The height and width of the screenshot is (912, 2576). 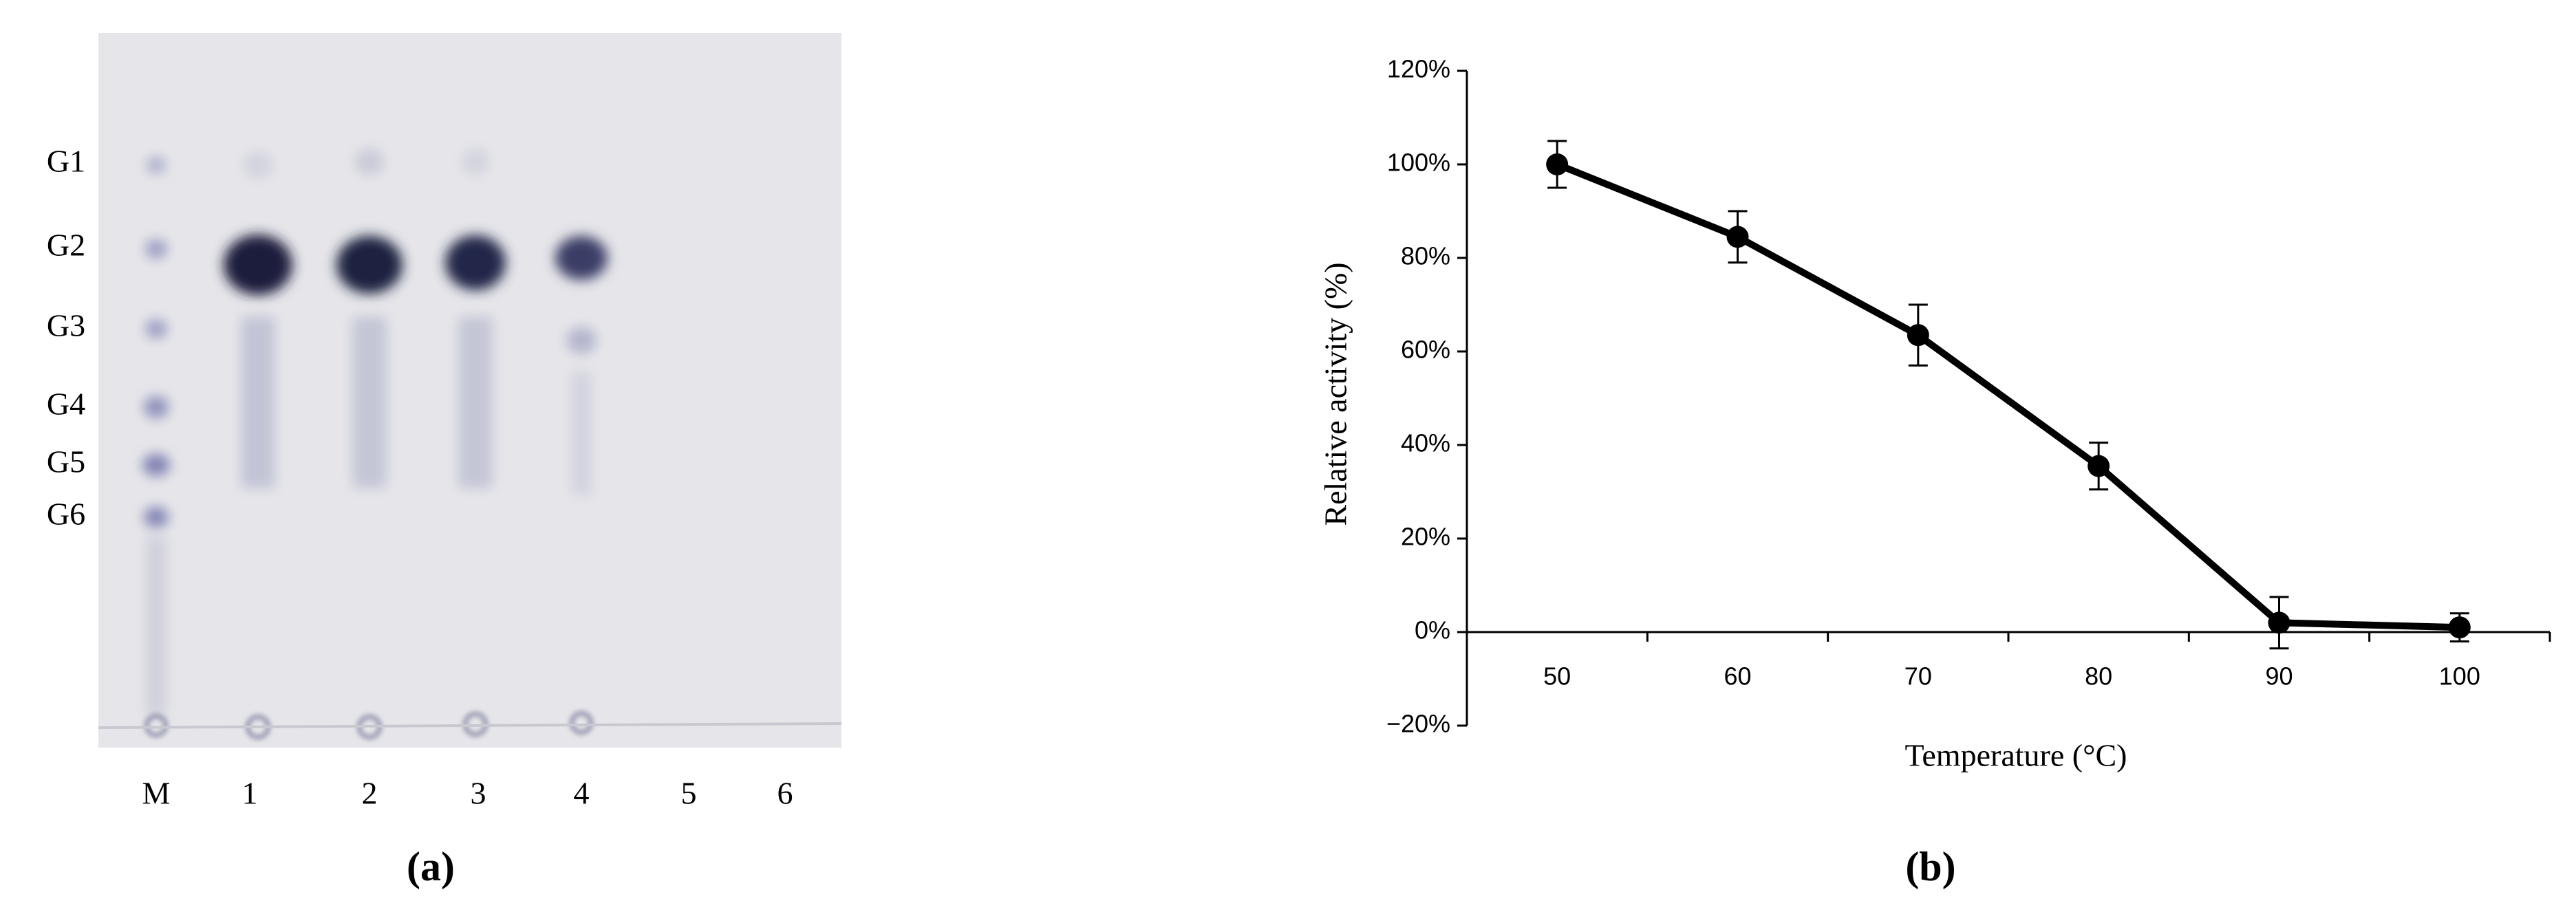 I want to click on row-label: G5, so click(x=66, y=462).